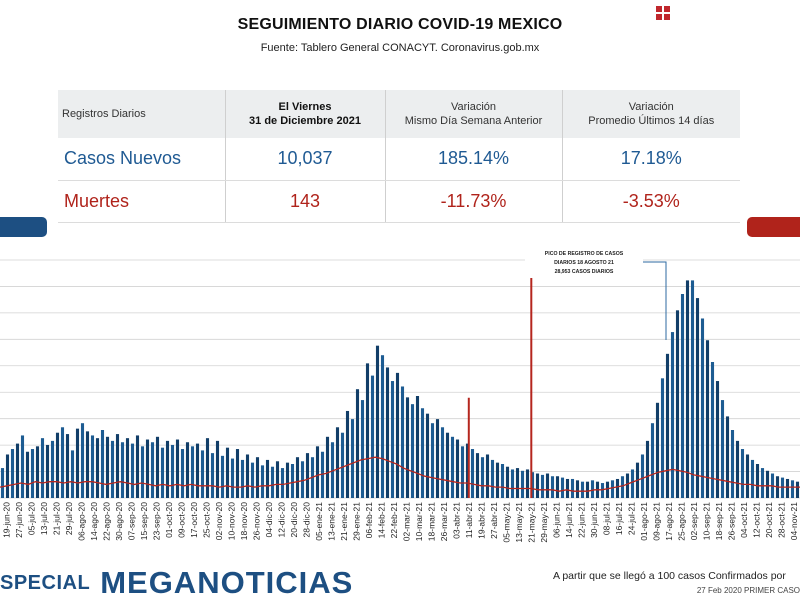 Image resolution: width=800 pixels, height=600 pixels. I want to click on row-muertes: Muertes 143 -11.73% -3.53%, so click(399, 201).